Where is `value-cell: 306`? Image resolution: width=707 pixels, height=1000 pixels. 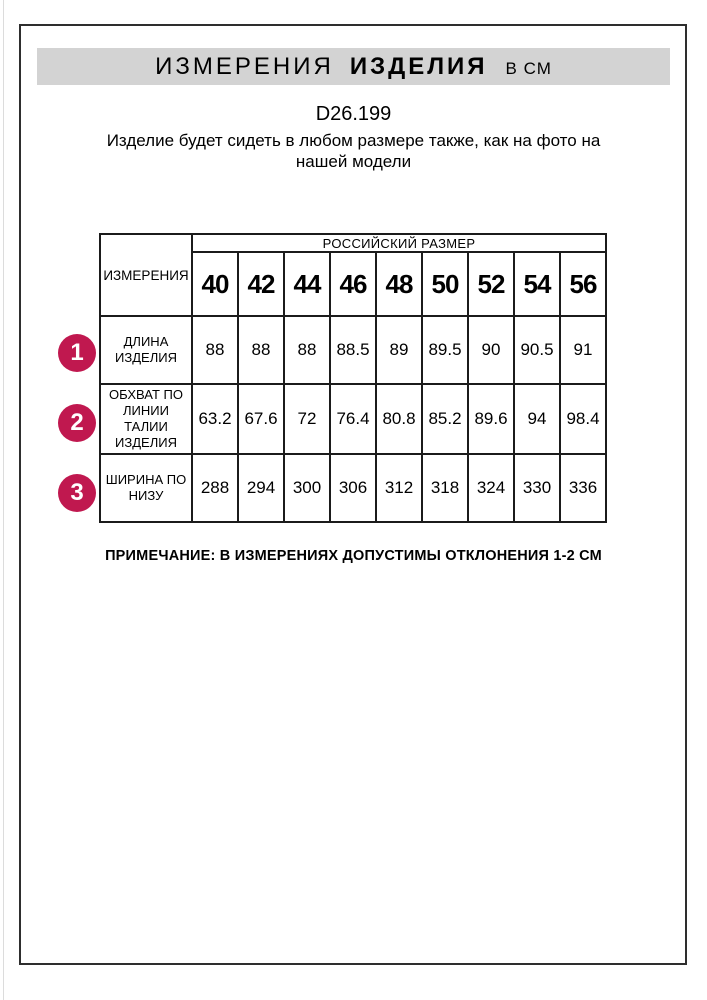 value-cell: 306 is located at coordinates (353, 488).